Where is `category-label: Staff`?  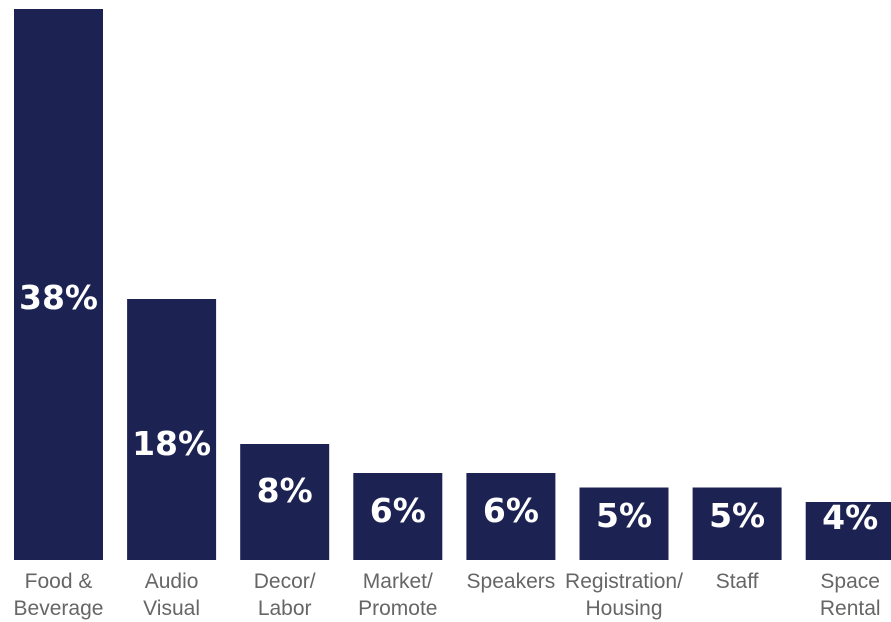 category-label: Staff is located at coordinates (737, 581).